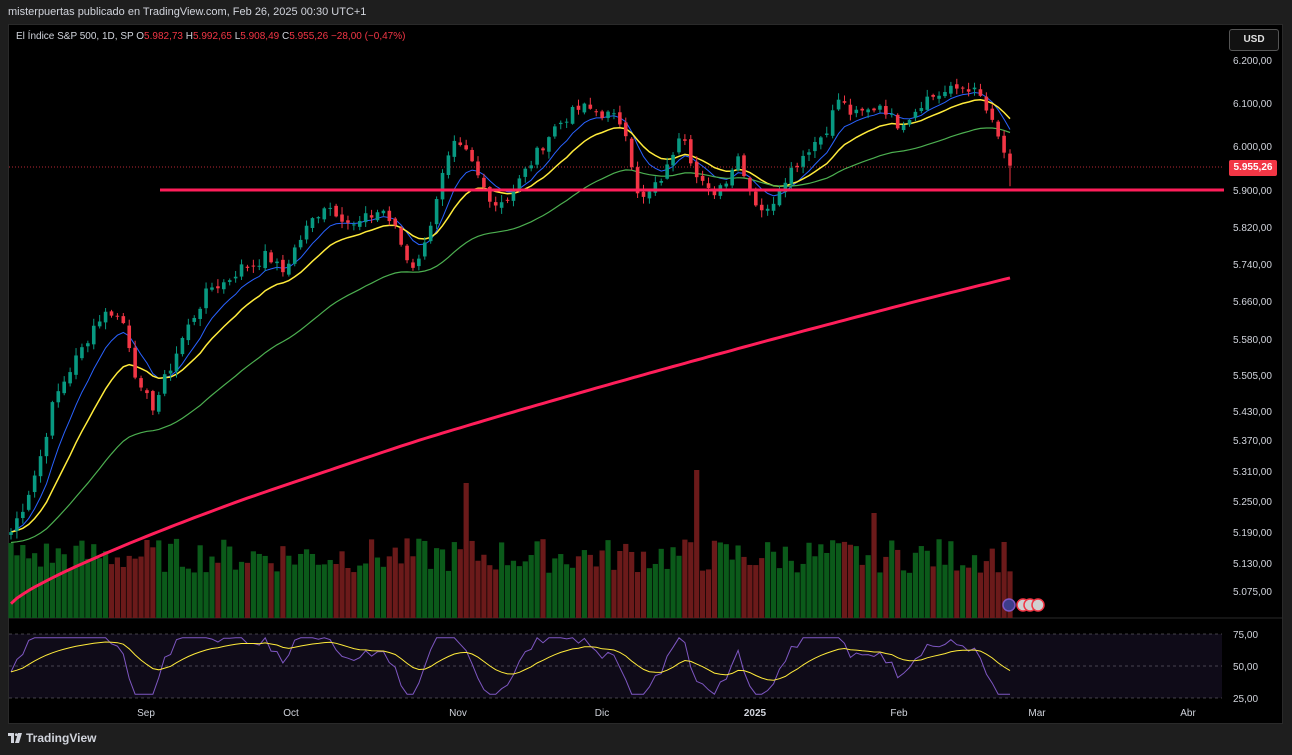  I want to click on time-tick-label: Dic, so click(602, 713).